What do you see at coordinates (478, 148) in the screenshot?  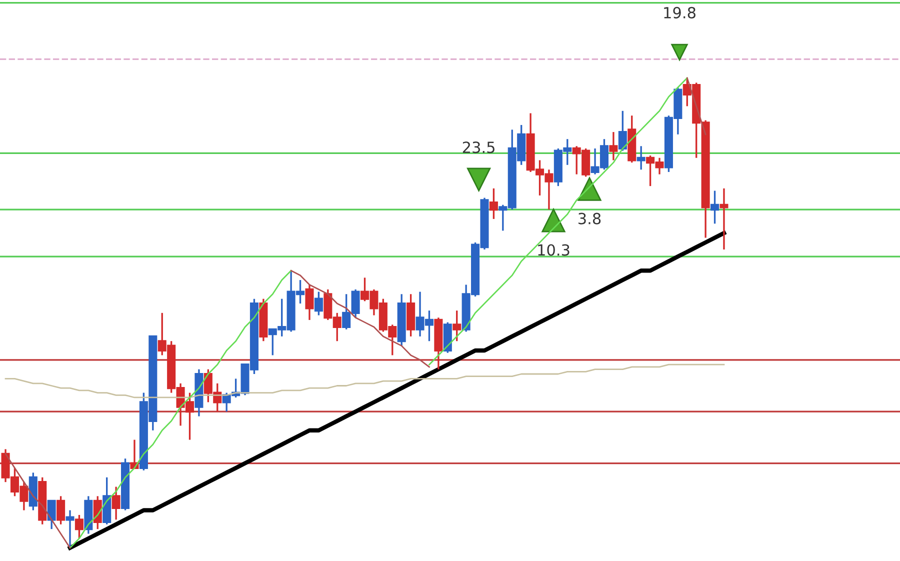 I see `annotation: 23.5` at bounding box center [478, 148].